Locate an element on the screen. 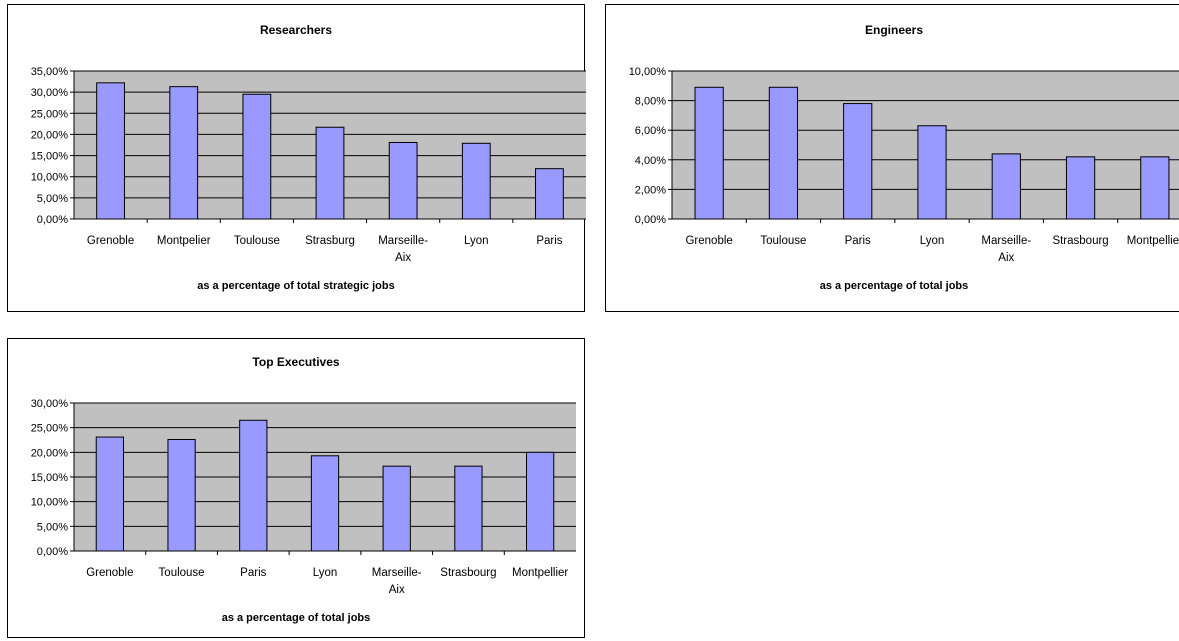  y-tick-label: 6,00% is located at coordinates (650, 131).